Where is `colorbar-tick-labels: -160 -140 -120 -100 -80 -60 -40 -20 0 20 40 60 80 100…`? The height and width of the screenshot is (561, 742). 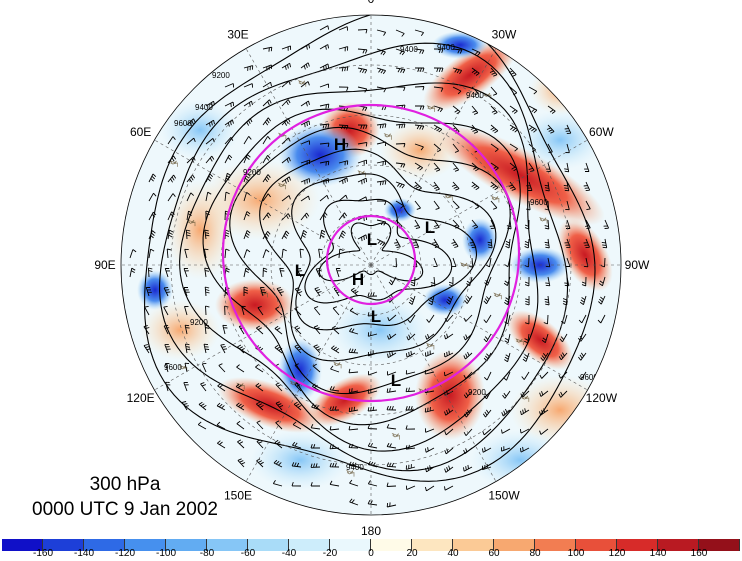
colorbar-tick-labels: -160 -140 -120 -100 -80 -60 -40 -20 0 20 40 60 80 100… is located at coordinates (371, 554).